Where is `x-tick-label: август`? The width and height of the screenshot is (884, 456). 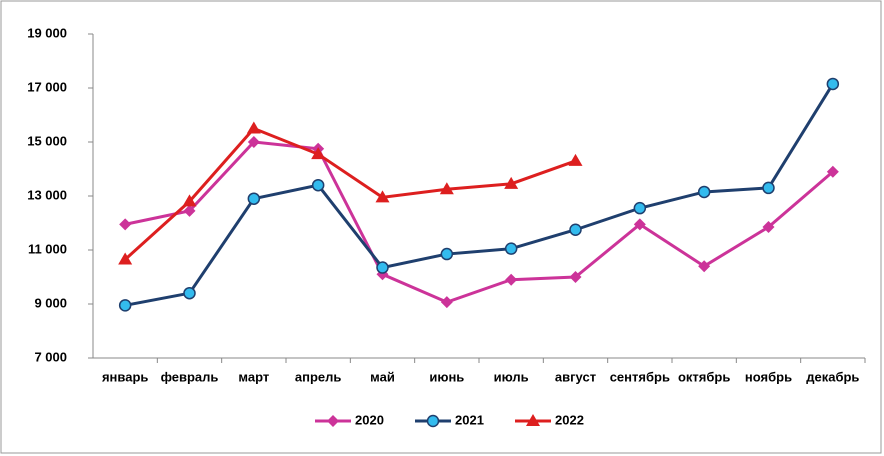 x-tick-label: август is located at coordinates (575, 376).